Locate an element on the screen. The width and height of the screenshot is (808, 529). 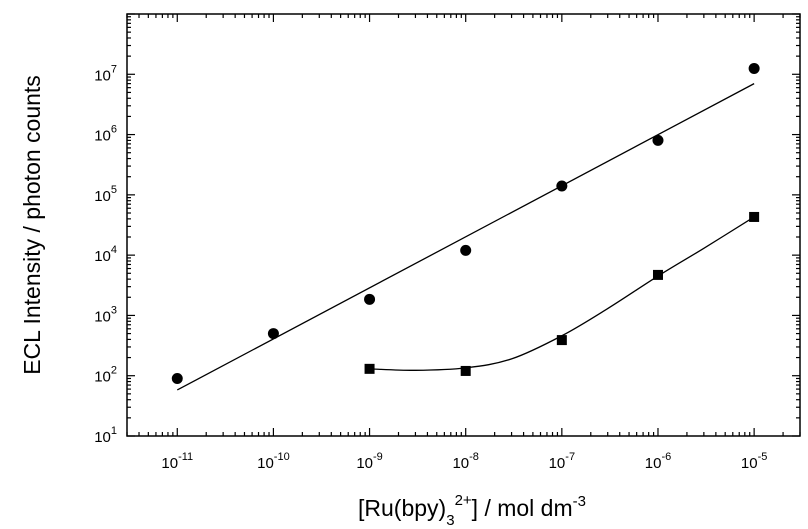
y-tick-label-exponent: 6 is located at coordinates (114, 130).